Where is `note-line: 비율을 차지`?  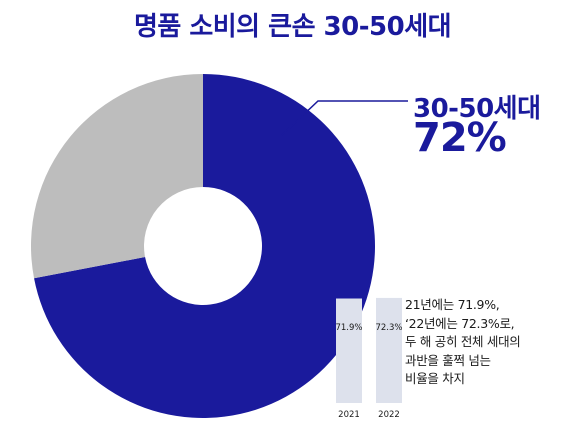 note-line: 비율을 차지 is located at coordinates (435, 378).